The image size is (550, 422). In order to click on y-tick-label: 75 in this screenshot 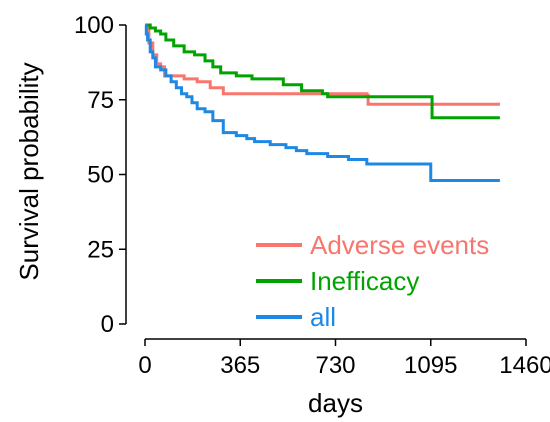, I will do `click(100, 100)`.